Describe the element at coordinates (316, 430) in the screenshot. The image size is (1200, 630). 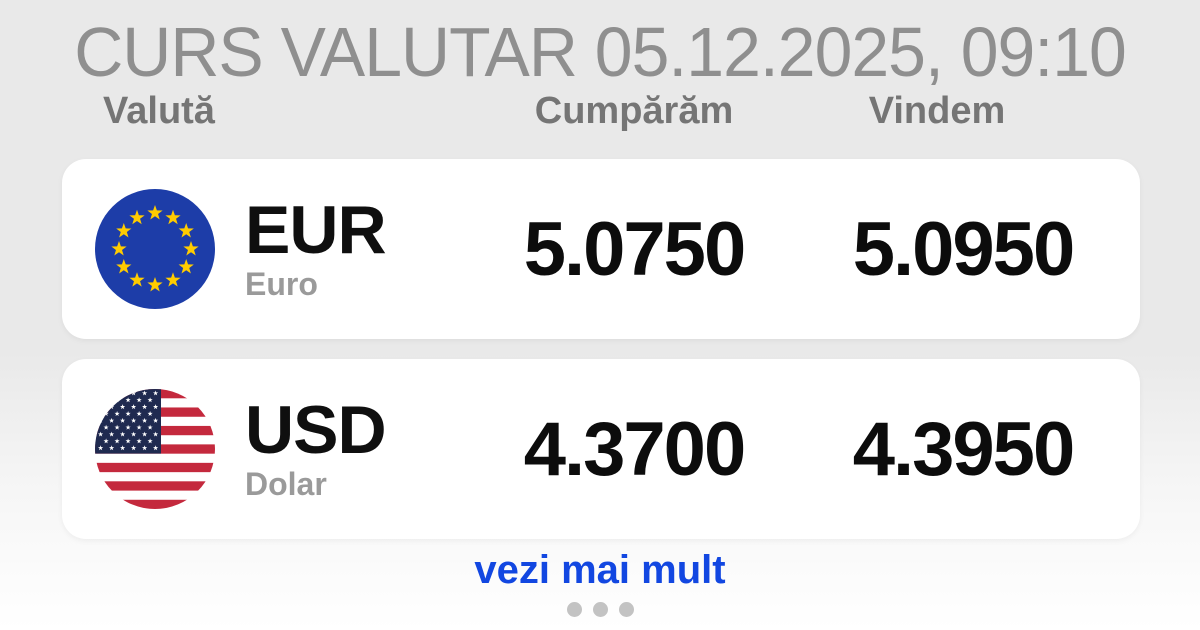
I see `currency-code: USD` at that location.